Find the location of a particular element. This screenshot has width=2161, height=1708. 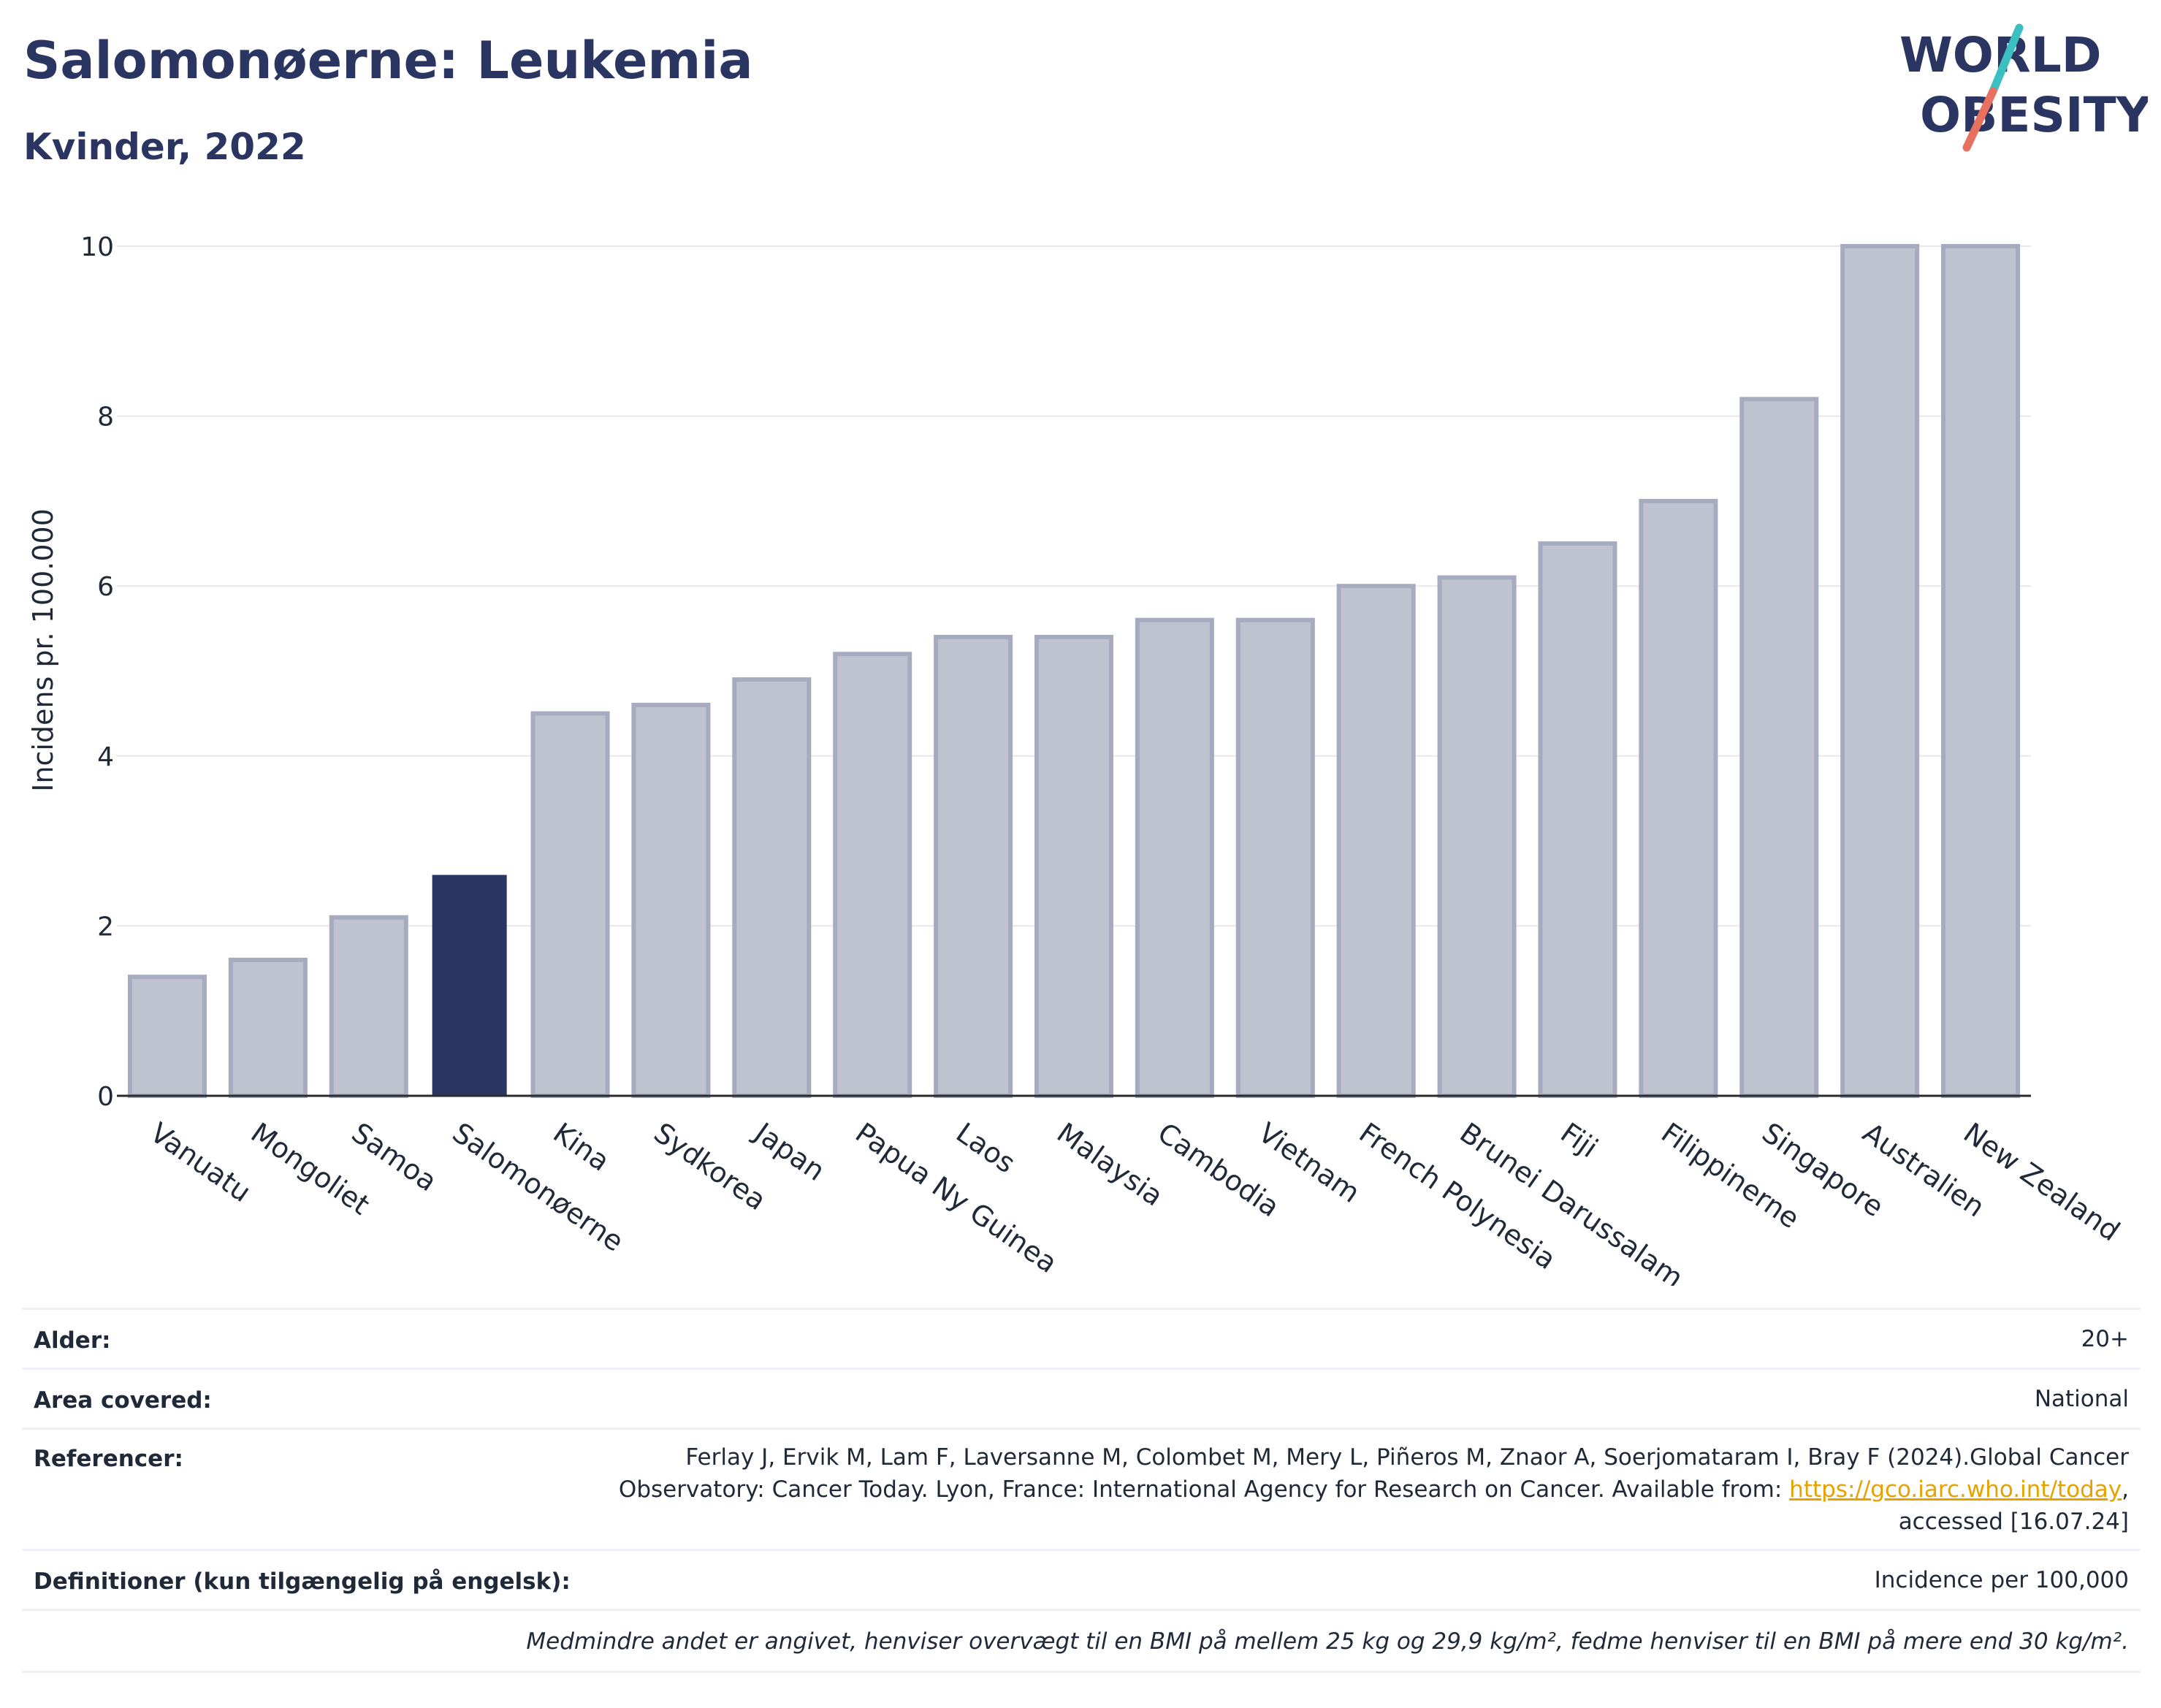

y-tick-label: 10 is located at coordinates (97, 247).